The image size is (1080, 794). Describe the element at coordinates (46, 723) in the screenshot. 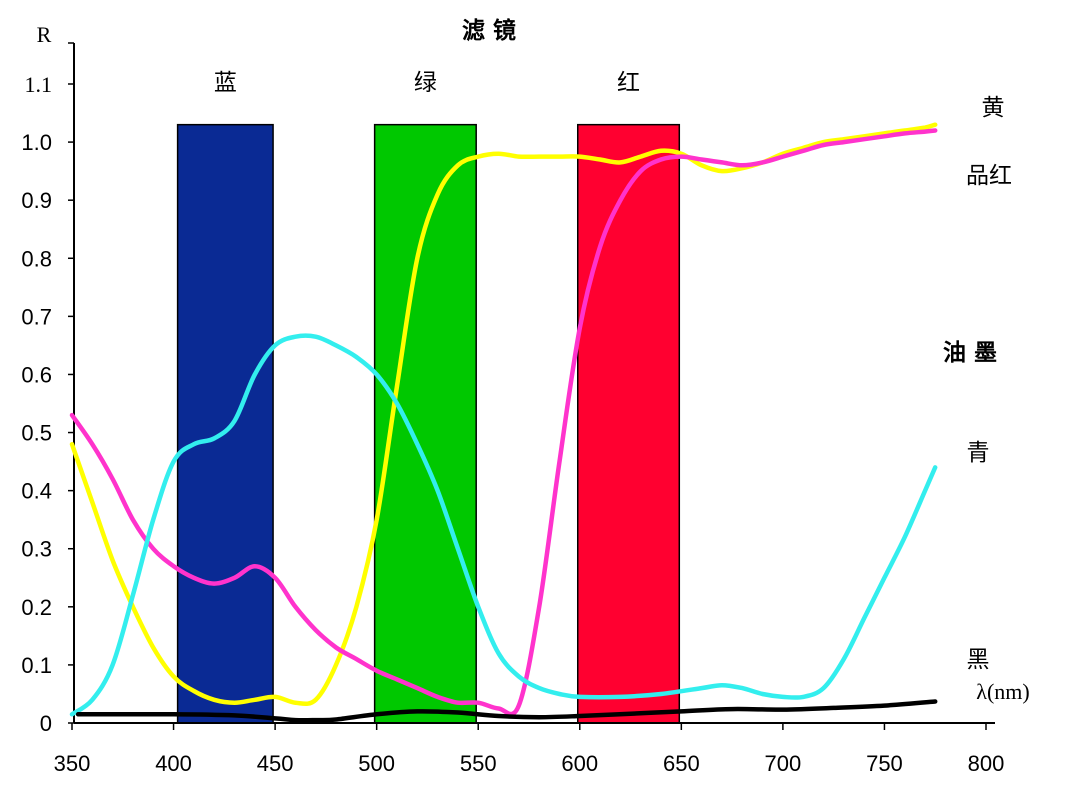

I see `y-tick-label-0: 0` at that location.